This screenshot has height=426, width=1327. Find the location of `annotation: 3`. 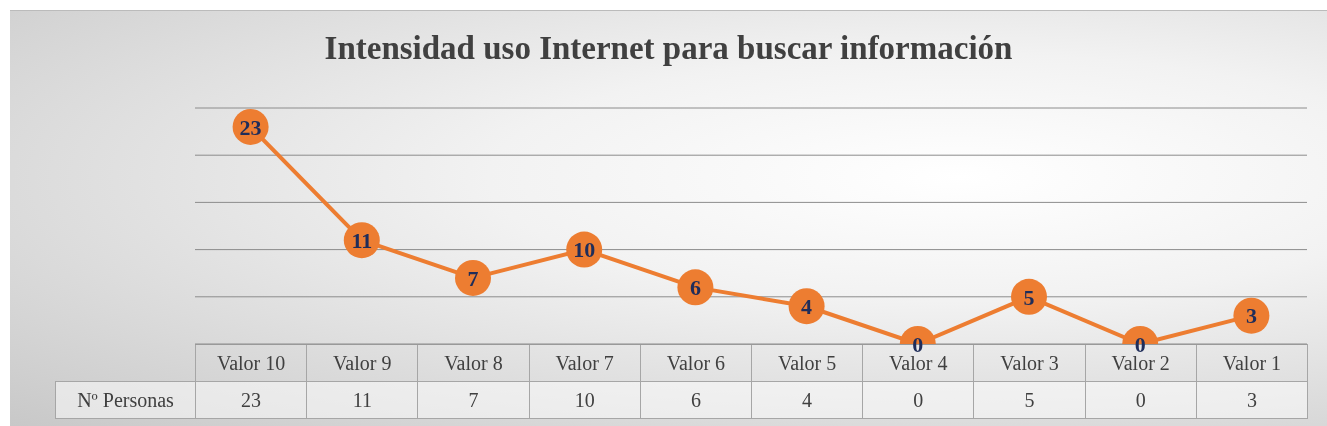

annotation: 3 is located at coordinates (1251, 316).